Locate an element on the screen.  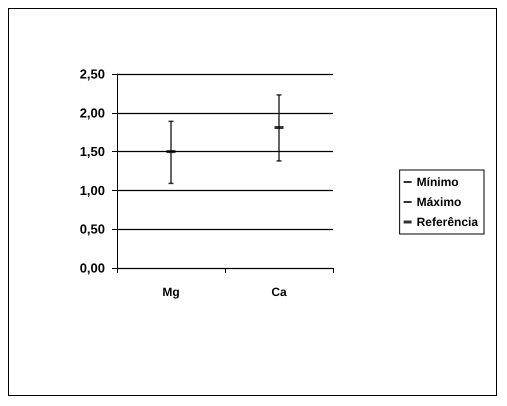
x-tick-label: Mg is located at coordinates (171, 292).